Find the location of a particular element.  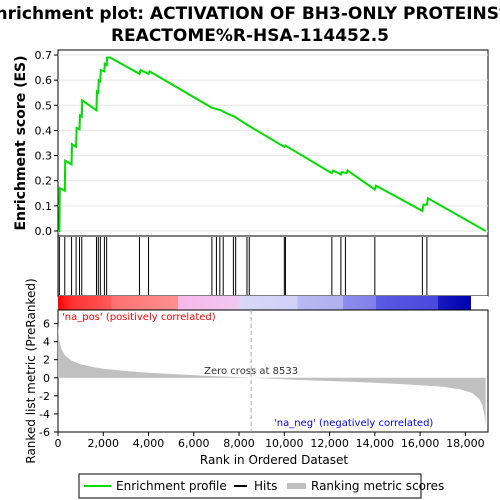

legend-hits-label: Hits is located at coordinates (265, 486).